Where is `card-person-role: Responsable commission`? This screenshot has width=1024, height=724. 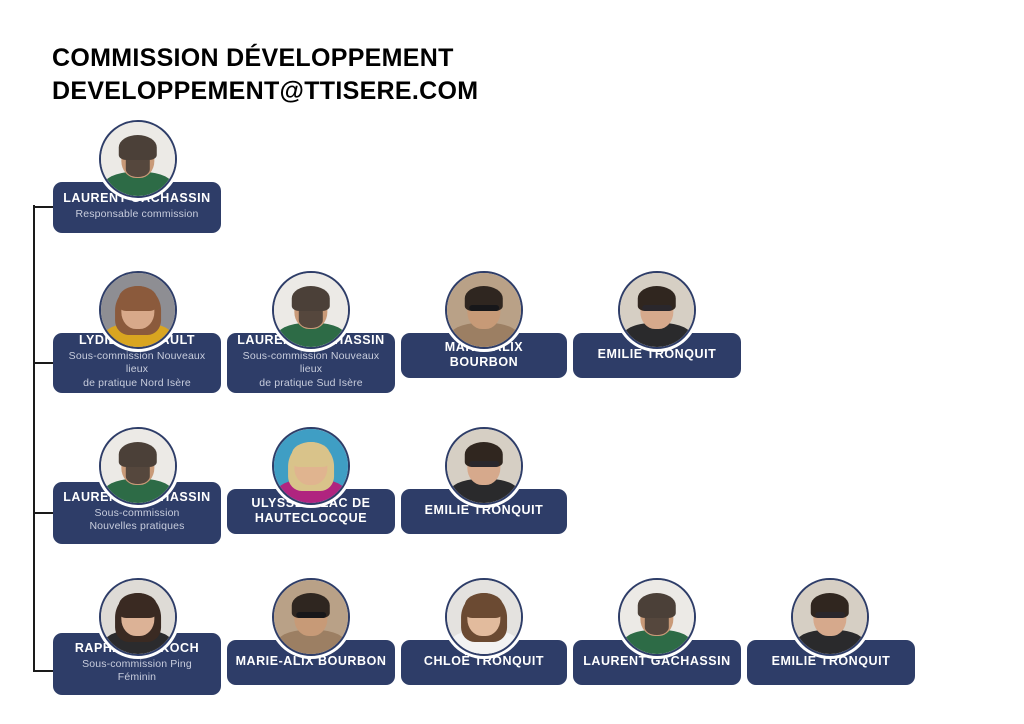
card-person-role: Responsable commission is located at coordinates (137, 213).